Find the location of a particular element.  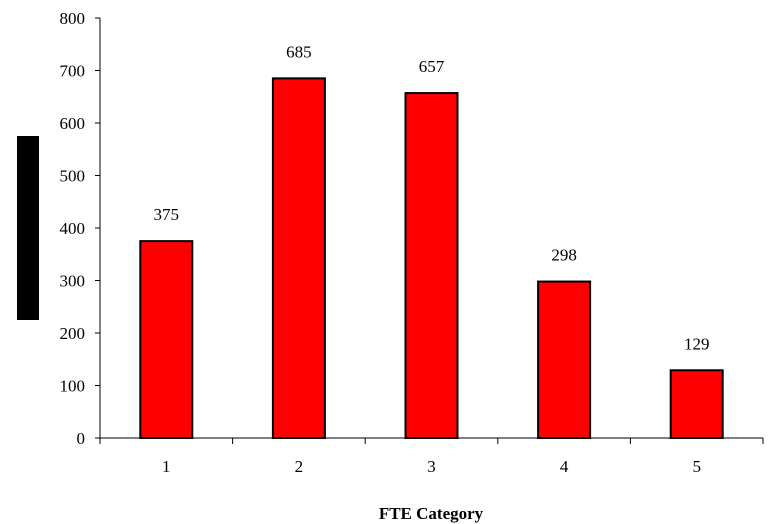

x-axis-title: FTE Category is located at coordinates (431, 513).